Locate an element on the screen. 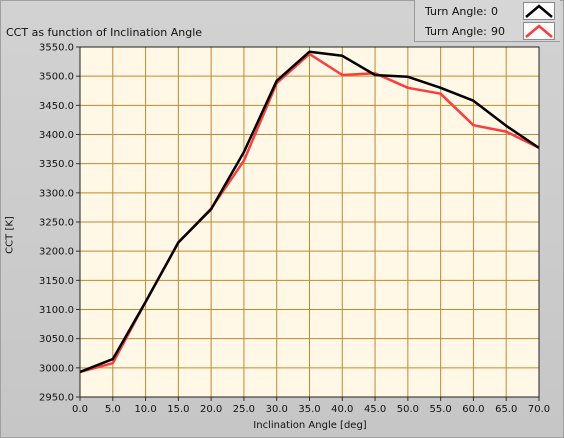 The width and height of the screenshot is (564, 438). y-tick-label: 3100.0 is located at coordinates (56, 310).